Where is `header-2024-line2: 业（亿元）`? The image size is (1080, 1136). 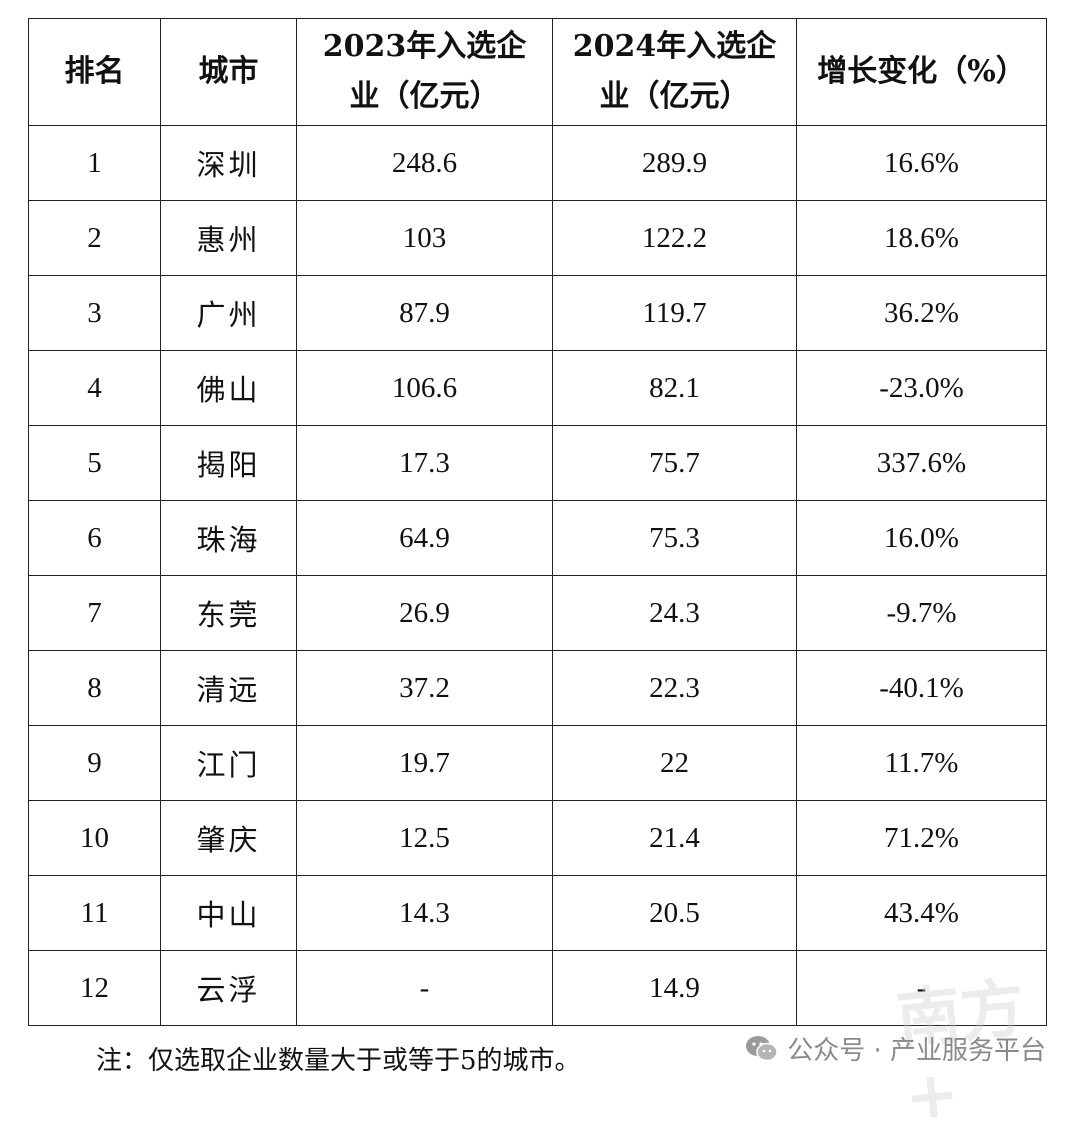
header-2024-line2: 业（亿元） is located at coordinates (674, 96).